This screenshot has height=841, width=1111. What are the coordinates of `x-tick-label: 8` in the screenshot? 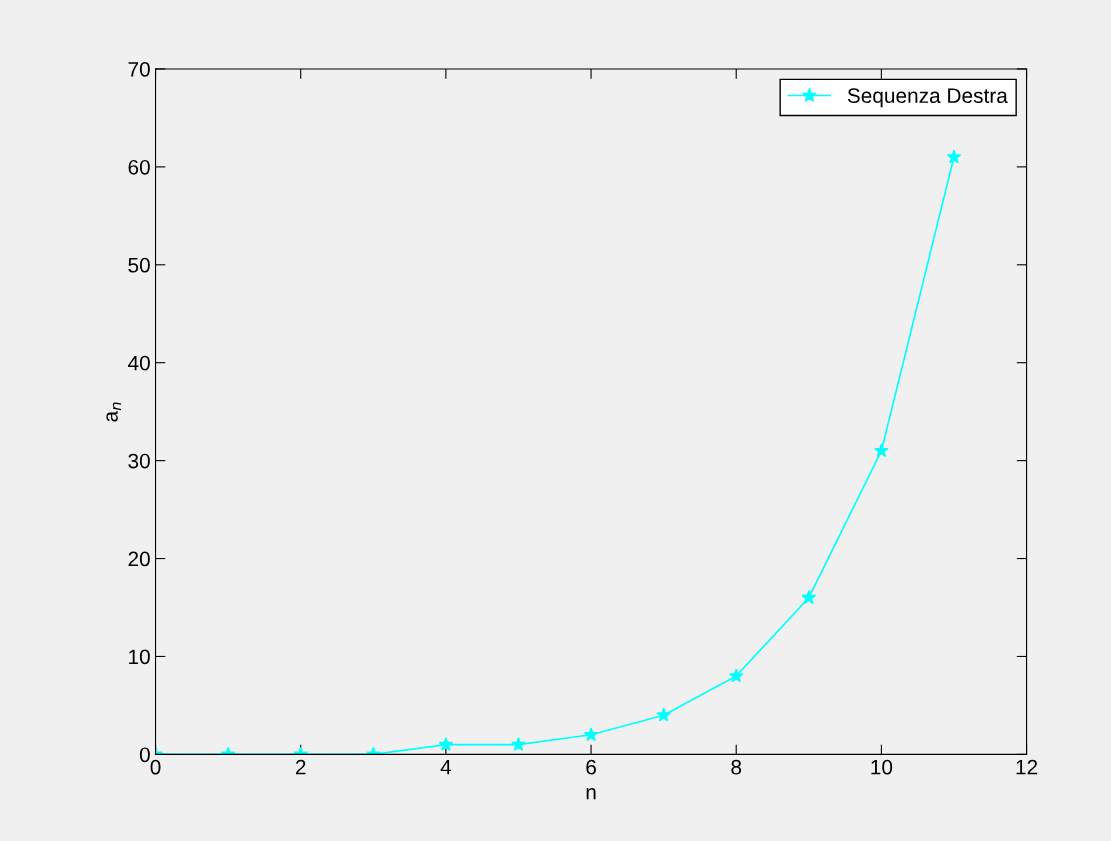 It's located at (736, 767).